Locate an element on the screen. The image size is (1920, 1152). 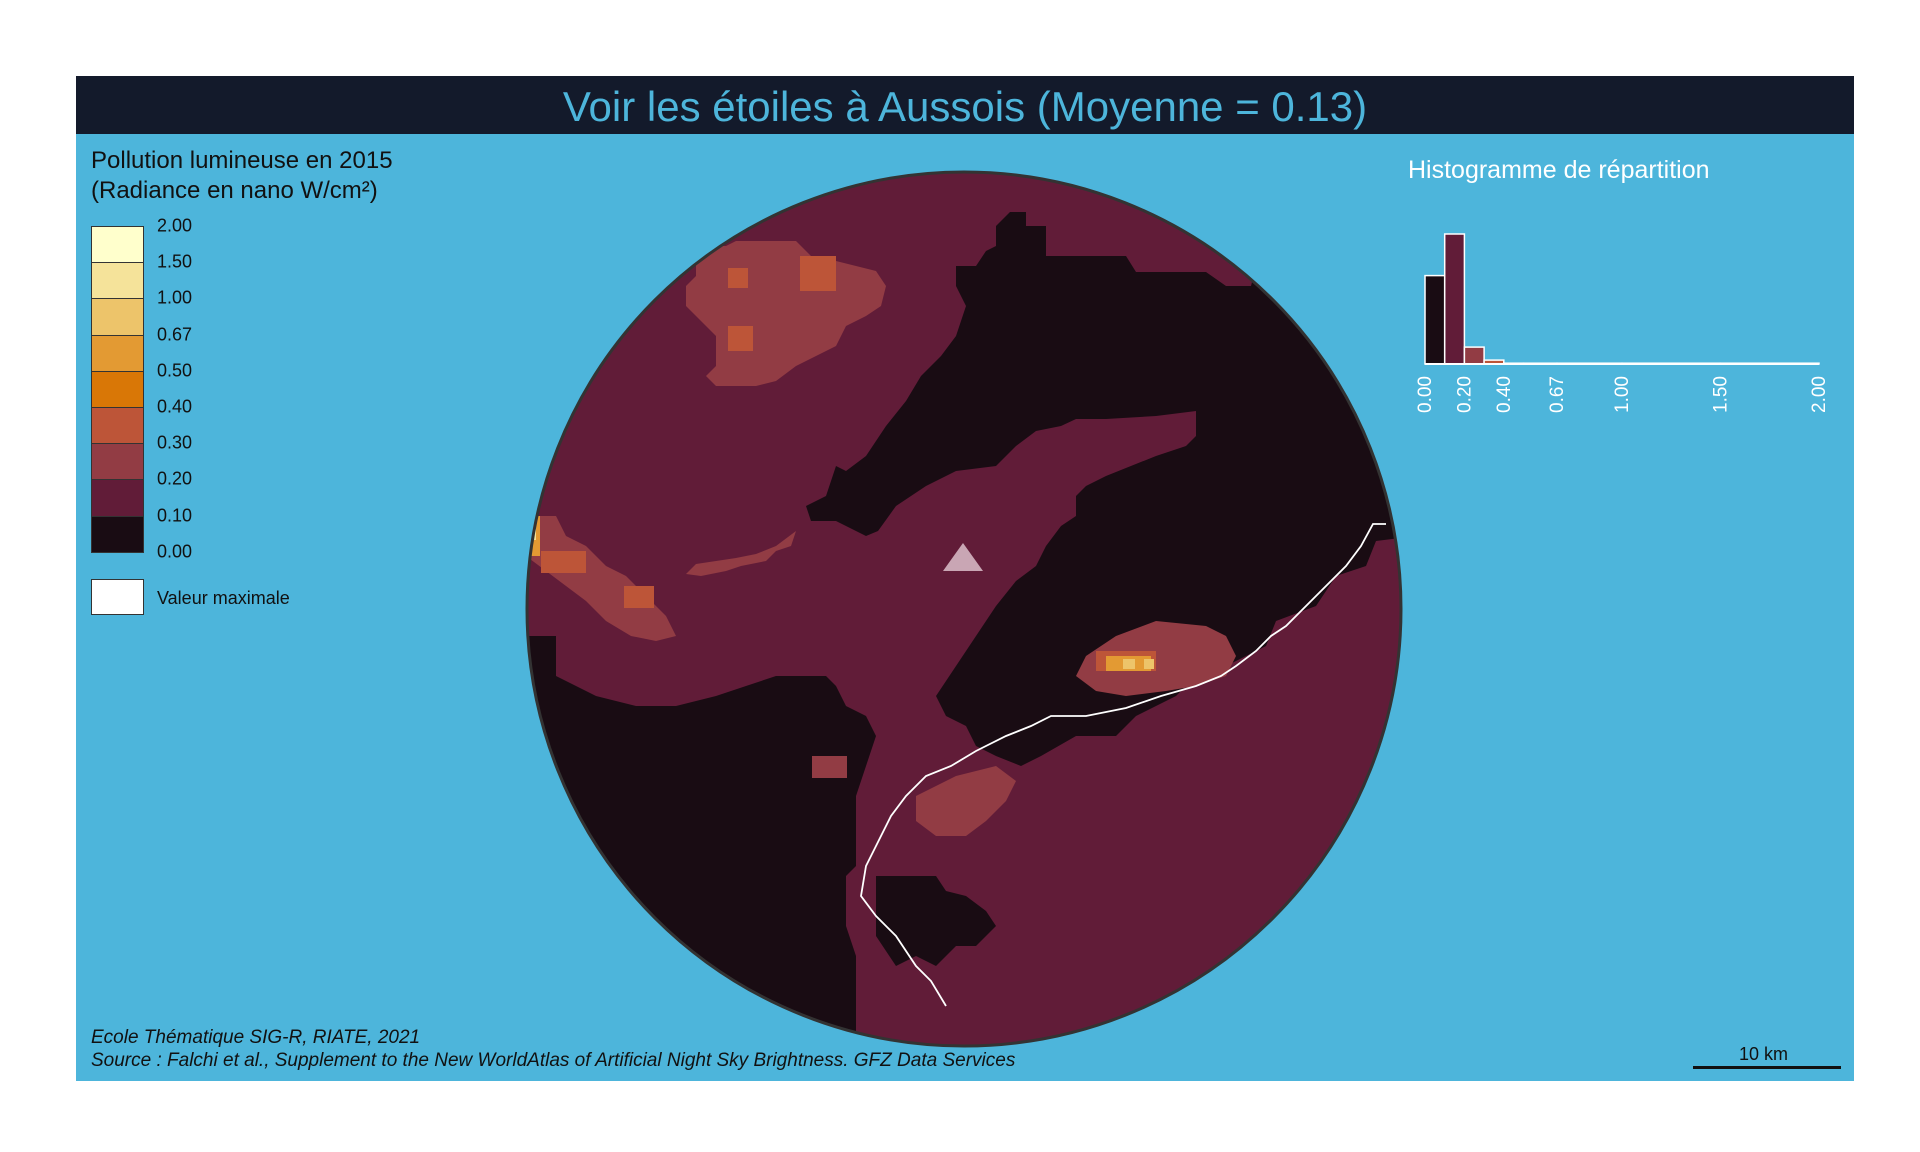
legend-break-label: 0.67 is located at coordinates (175, 334).